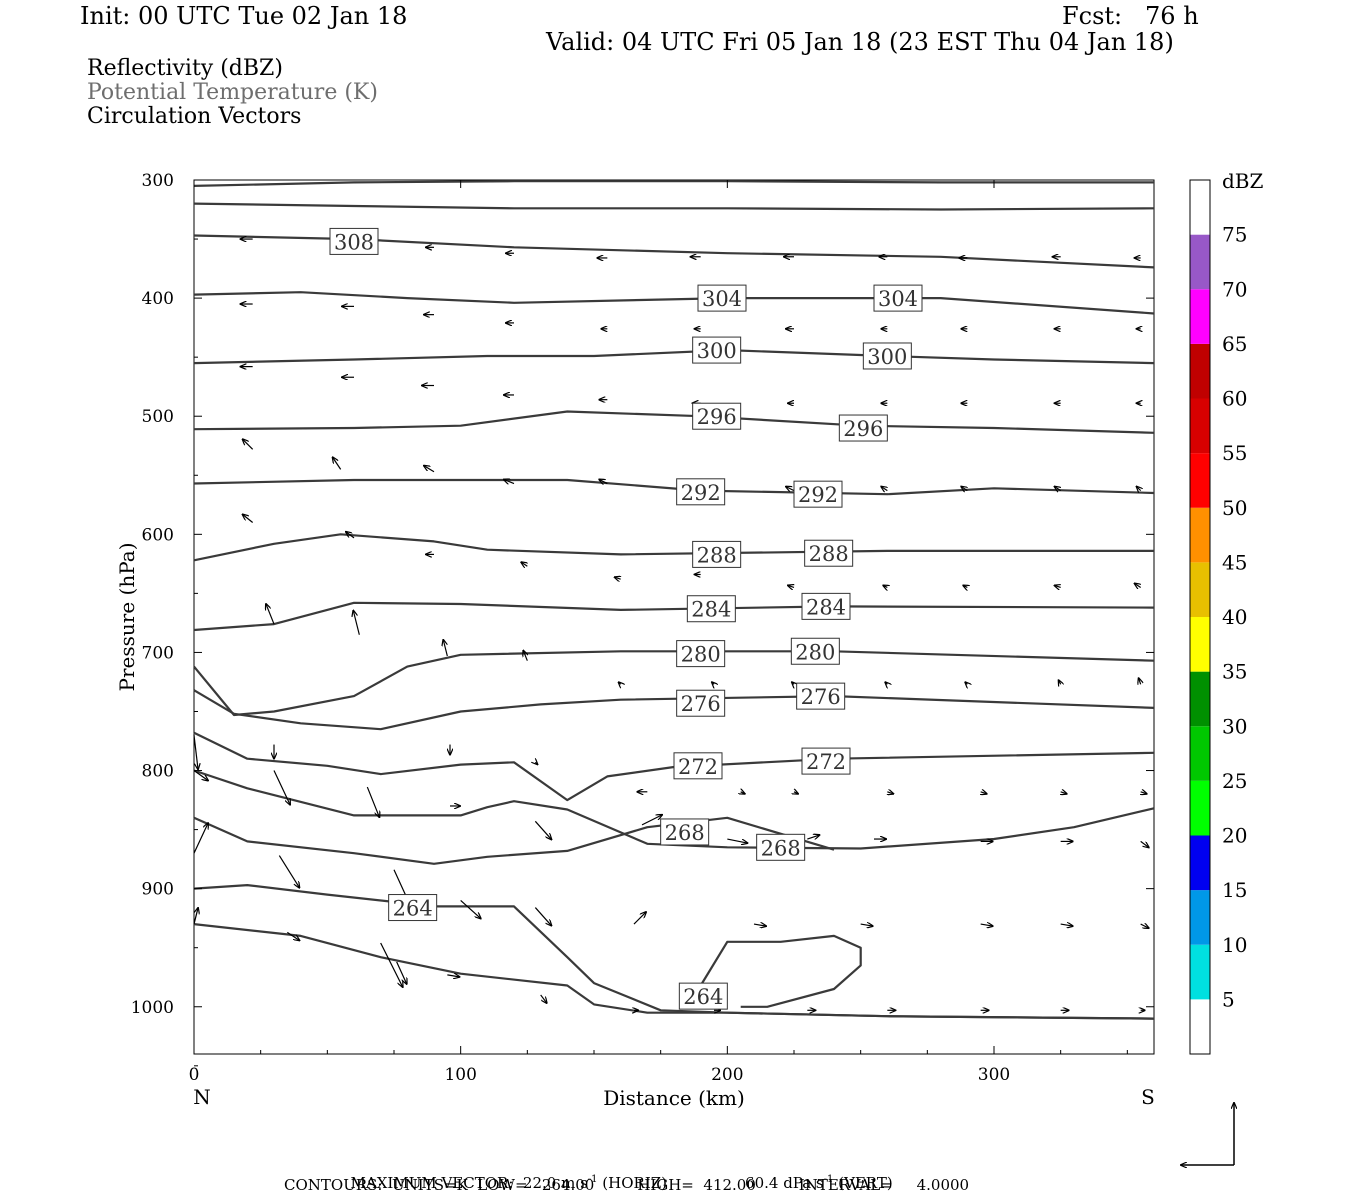 Image resolution: width=1350 pixels, height=1200 pixels. Describe the element at coordinates (674, 1098) in the screenshot. I see `x-axis-label: Distance (km)` at that location.